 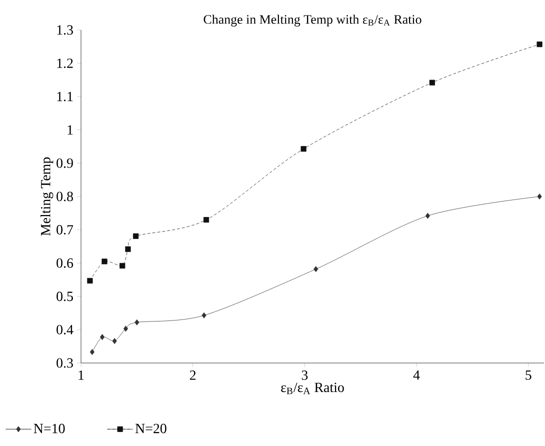 What do you see at coordinates (65, 230) in the screenshot?
I see `y-tick-label: 0.7` at bounding box center [65, 230].